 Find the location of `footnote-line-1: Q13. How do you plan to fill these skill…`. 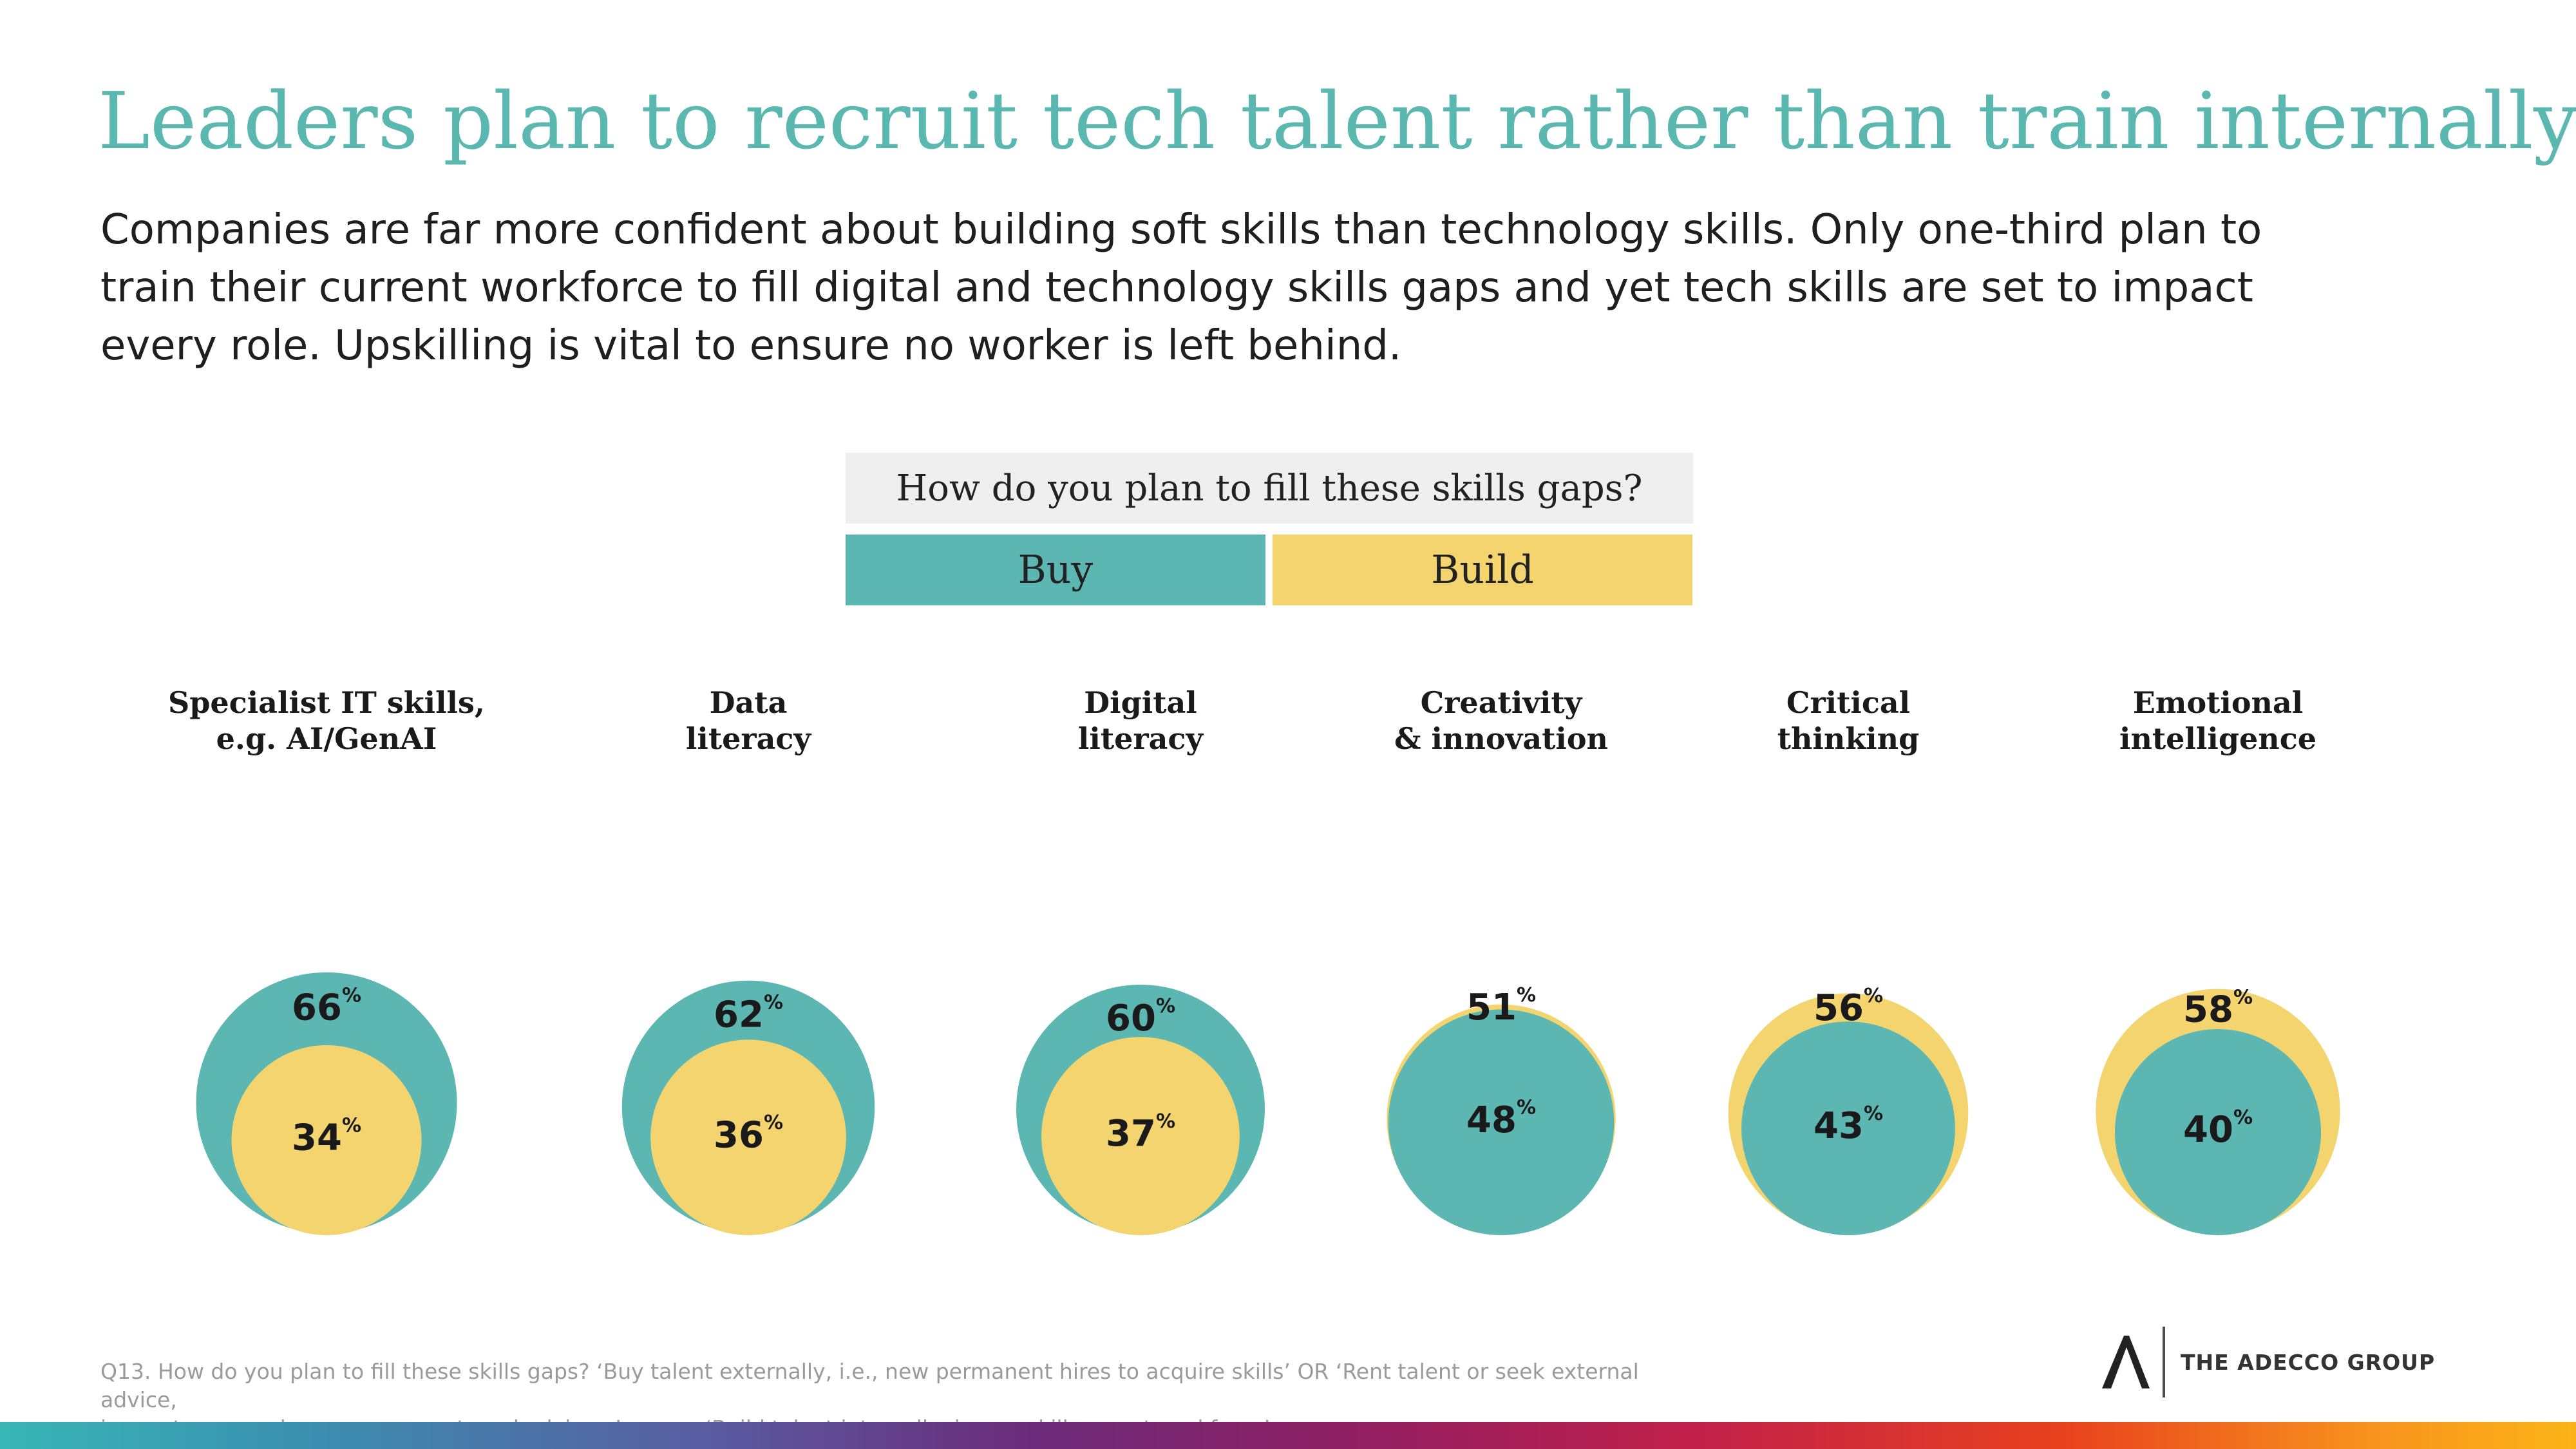

footnote-line-1: Q13. How do you plan to fill these skill… is located at coordinates (870, 1385).